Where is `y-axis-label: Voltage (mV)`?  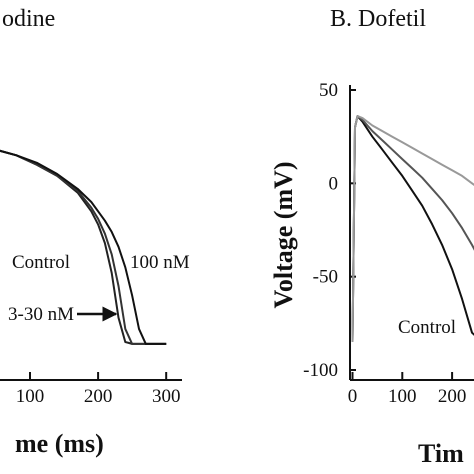 y-axis-label: Voltage (mV) is located at coordinates (283, 234).